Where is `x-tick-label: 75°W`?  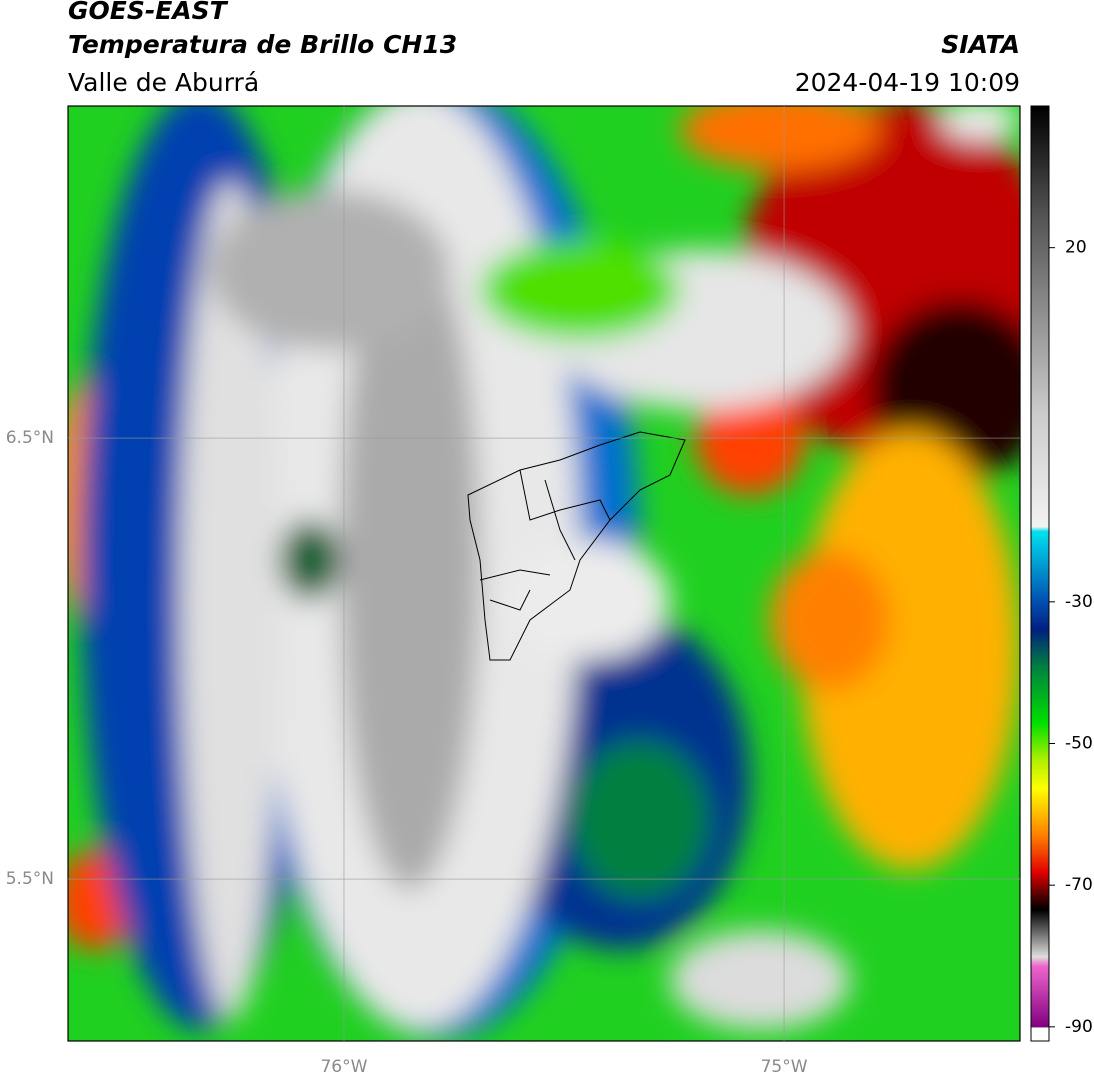 x-tick-label: 75°W is located at coordinates (784, 1067).